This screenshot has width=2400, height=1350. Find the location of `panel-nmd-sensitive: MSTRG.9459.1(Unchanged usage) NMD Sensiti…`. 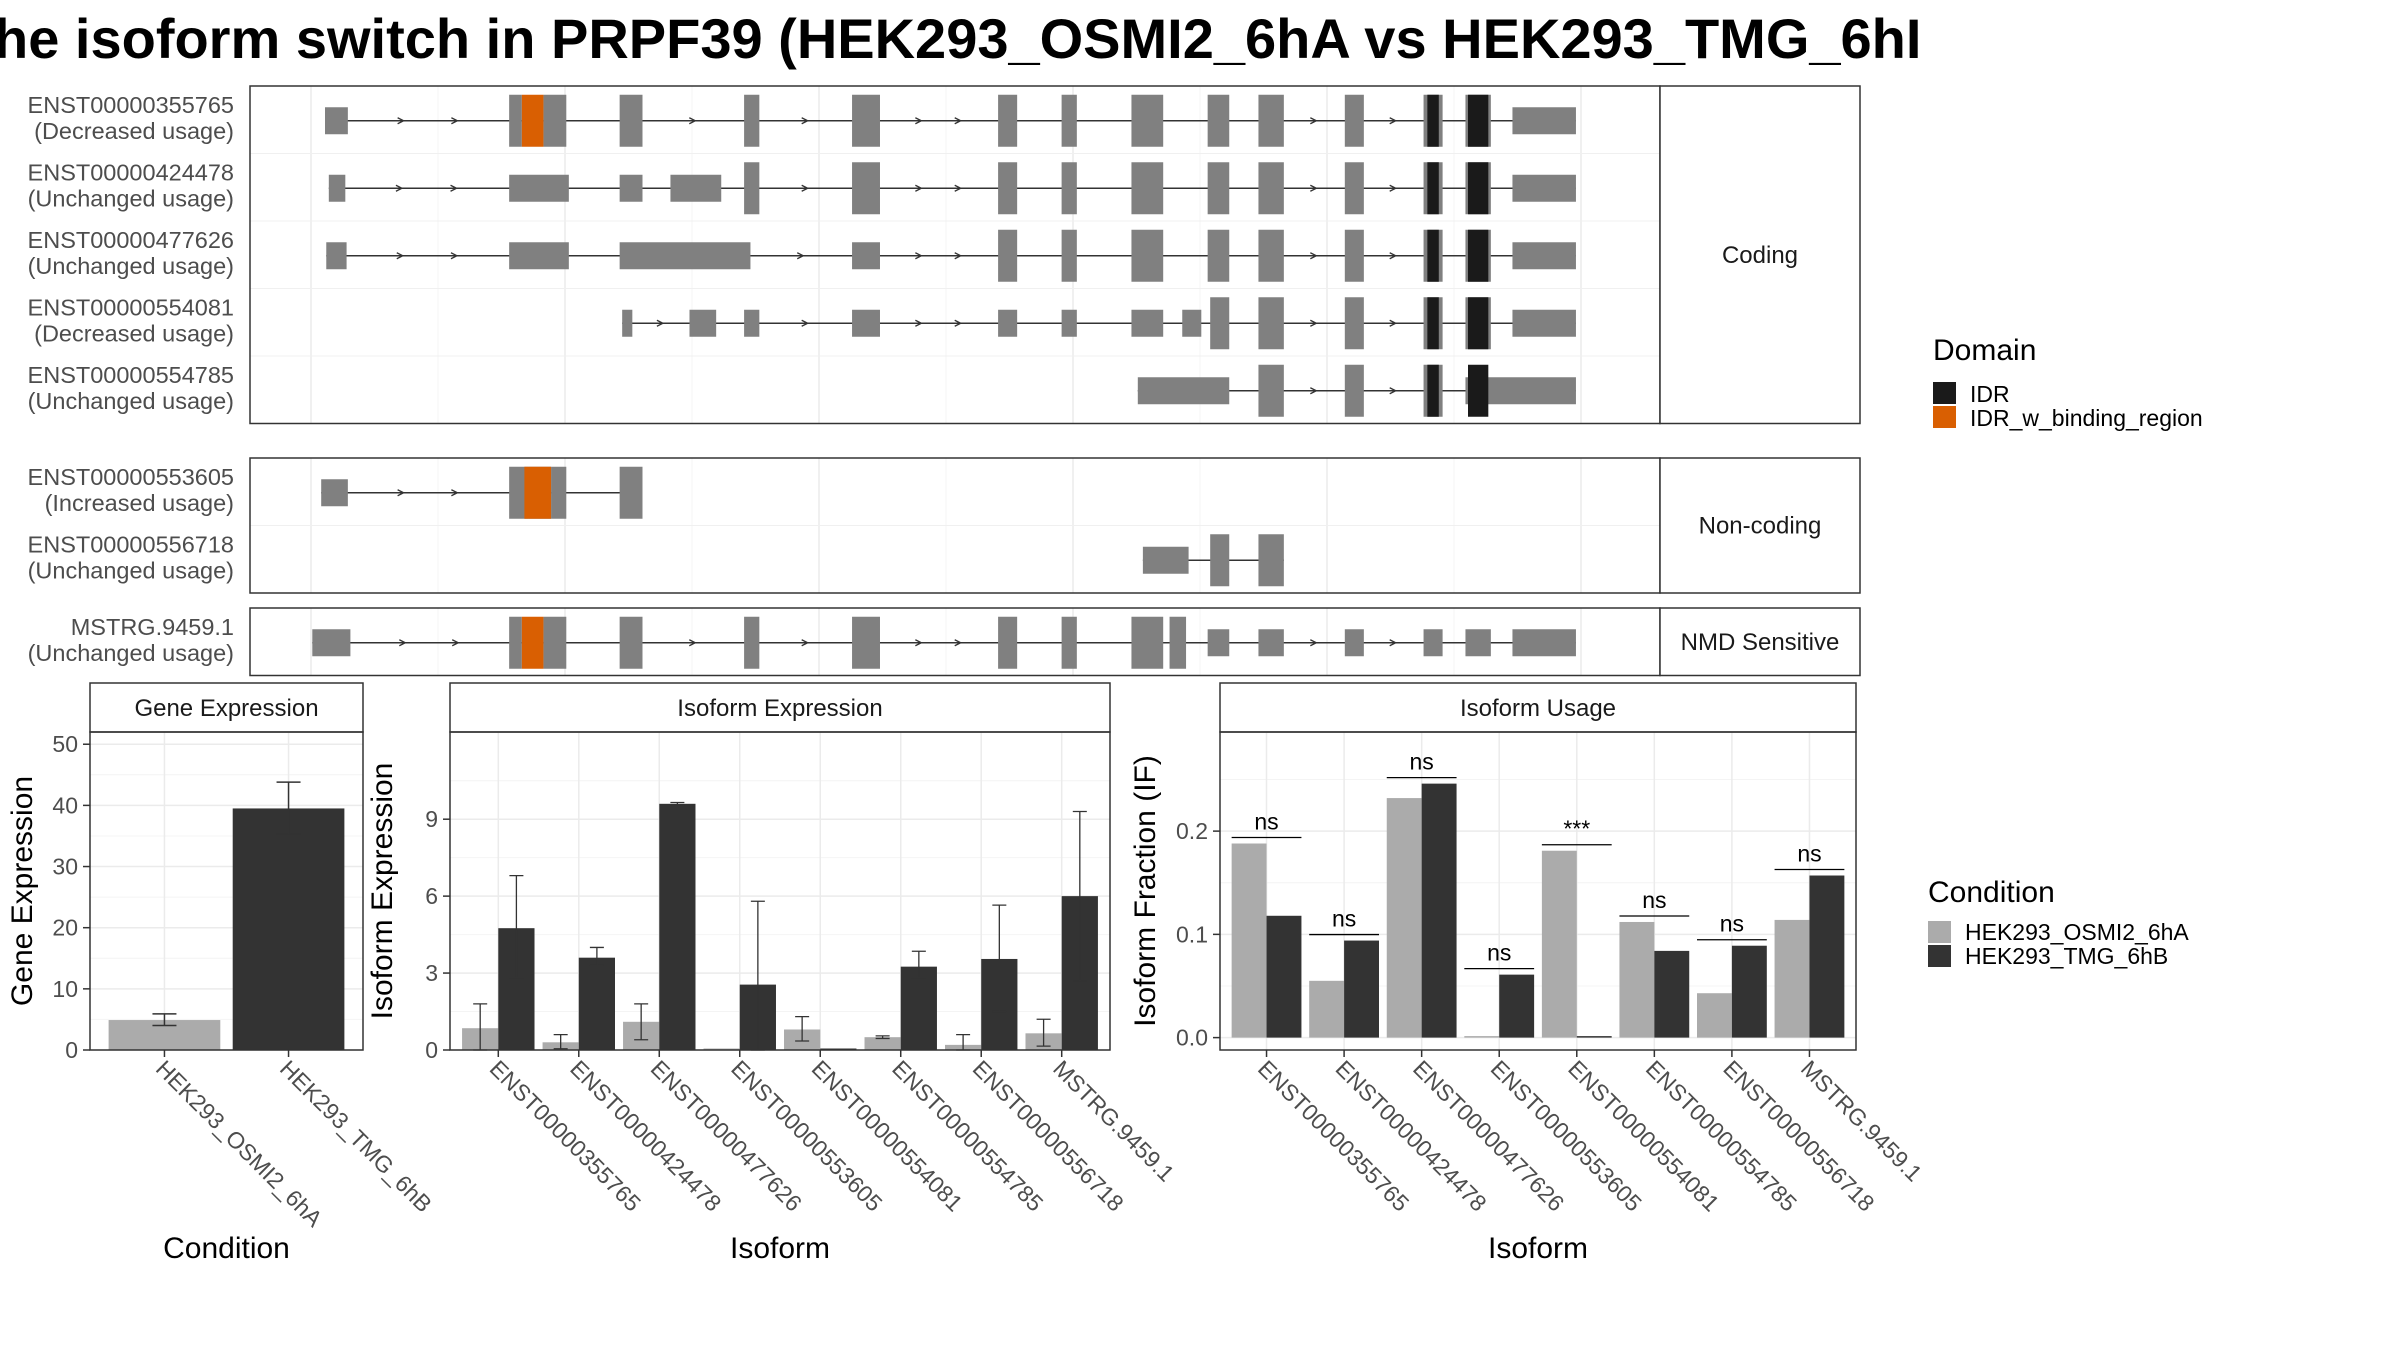

panel-nmd-sensitive: MSTRG.9459.1(Unchanged usage) NMD Sensiti… is located at coordinates (944, 642).